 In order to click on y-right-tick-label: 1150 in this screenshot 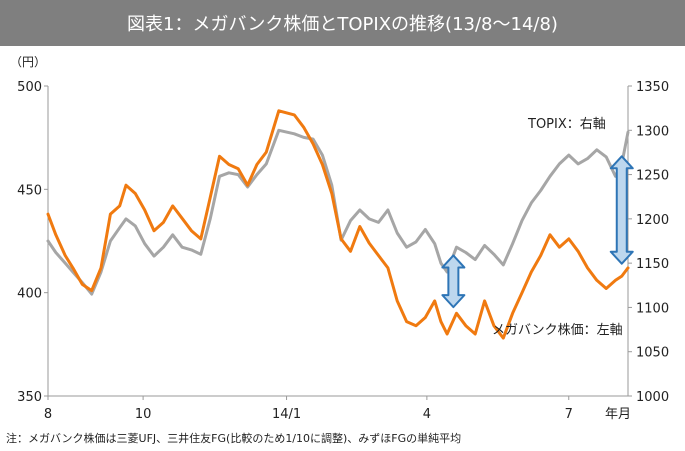, I will do `click(652, 264)`.